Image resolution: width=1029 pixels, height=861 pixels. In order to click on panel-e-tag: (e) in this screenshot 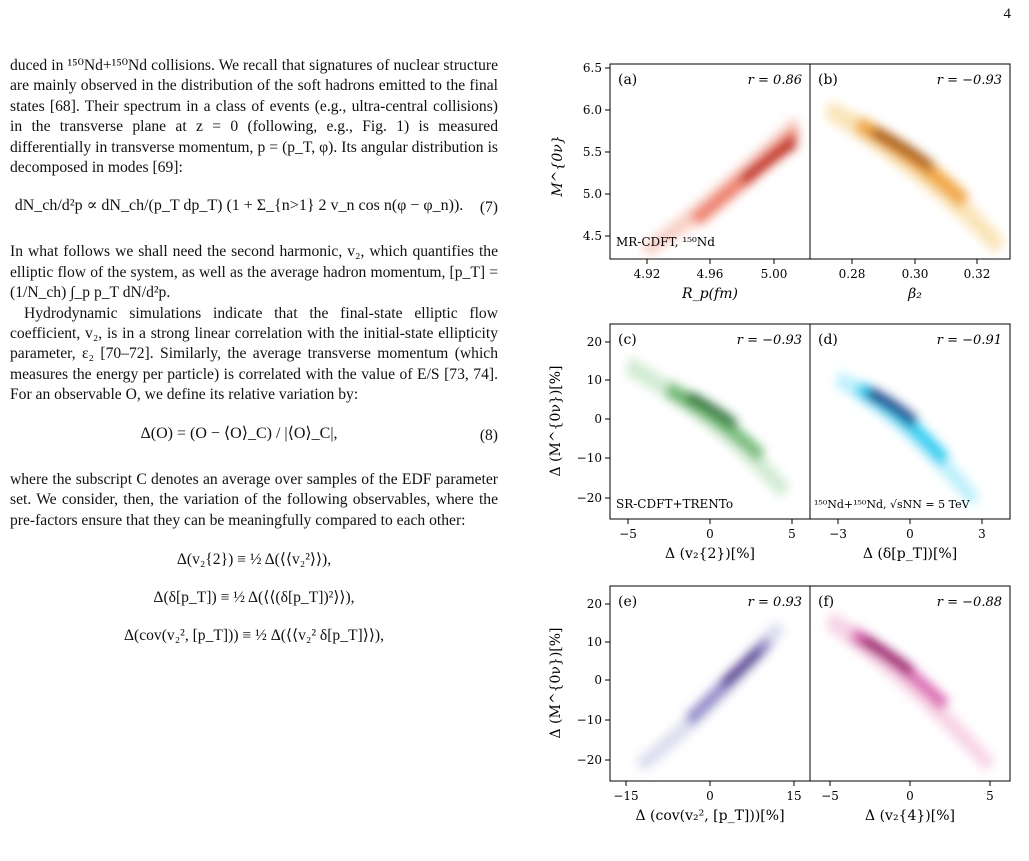, I will do `click(627, 602)`.